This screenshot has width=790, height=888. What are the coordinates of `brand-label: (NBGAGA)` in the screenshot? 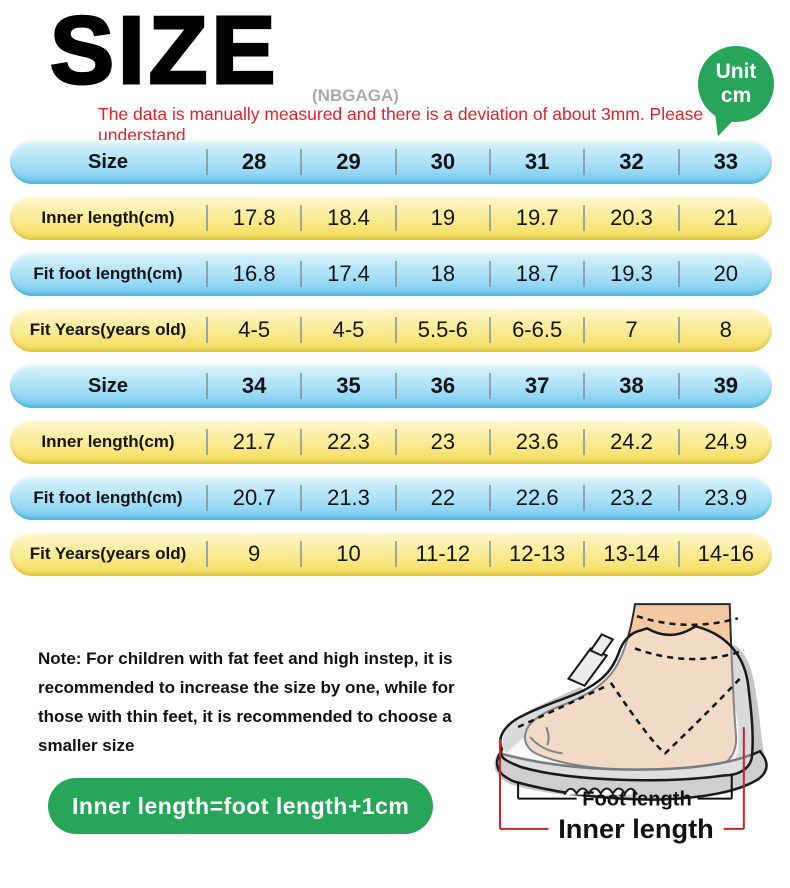 It's located at (355, 95).